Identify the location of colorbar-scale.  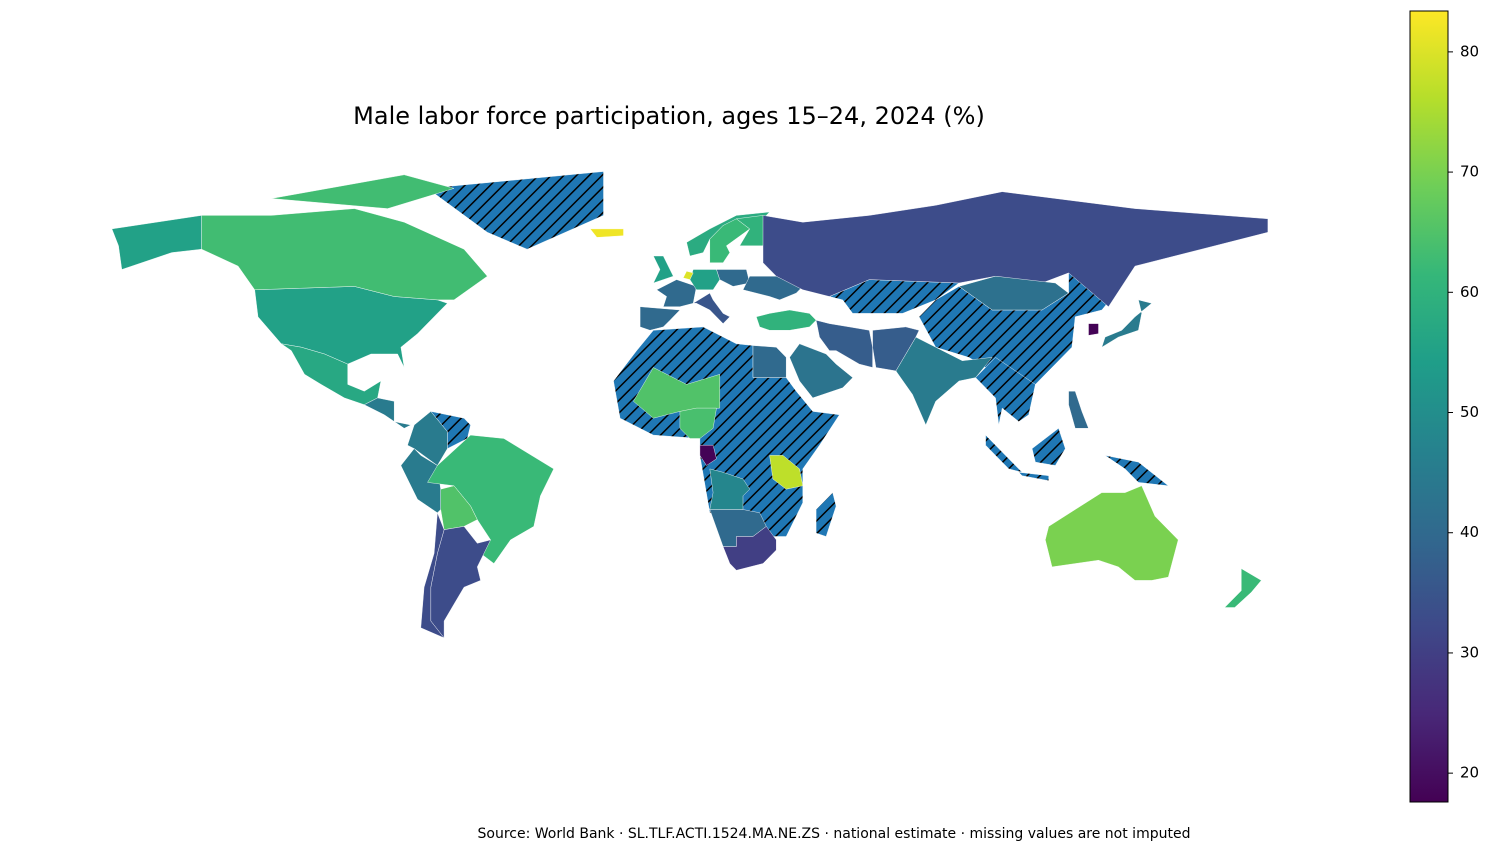
(1429, 406).